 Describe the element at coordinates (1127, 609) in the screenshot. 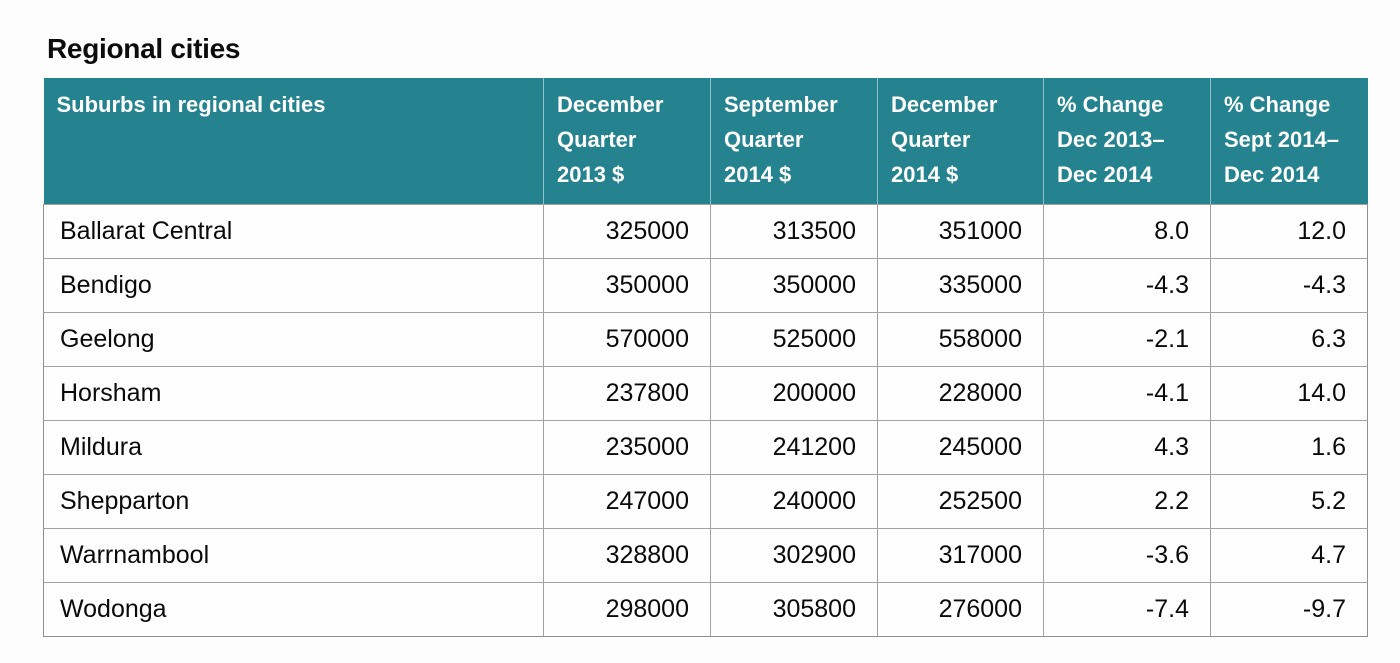

I see `change-dec13-dec14-cell: -7.4` at that location.